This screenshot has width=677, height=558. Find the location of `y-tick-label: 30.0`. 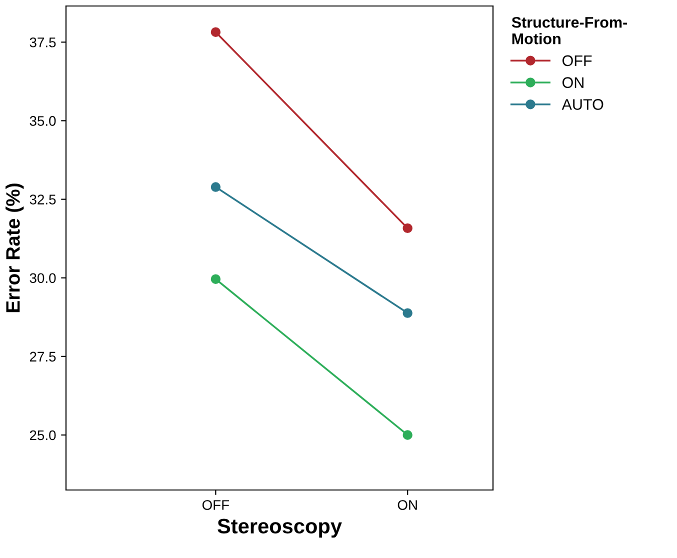

y-tick-label: 30.0 is located at coordinates (43, 278).